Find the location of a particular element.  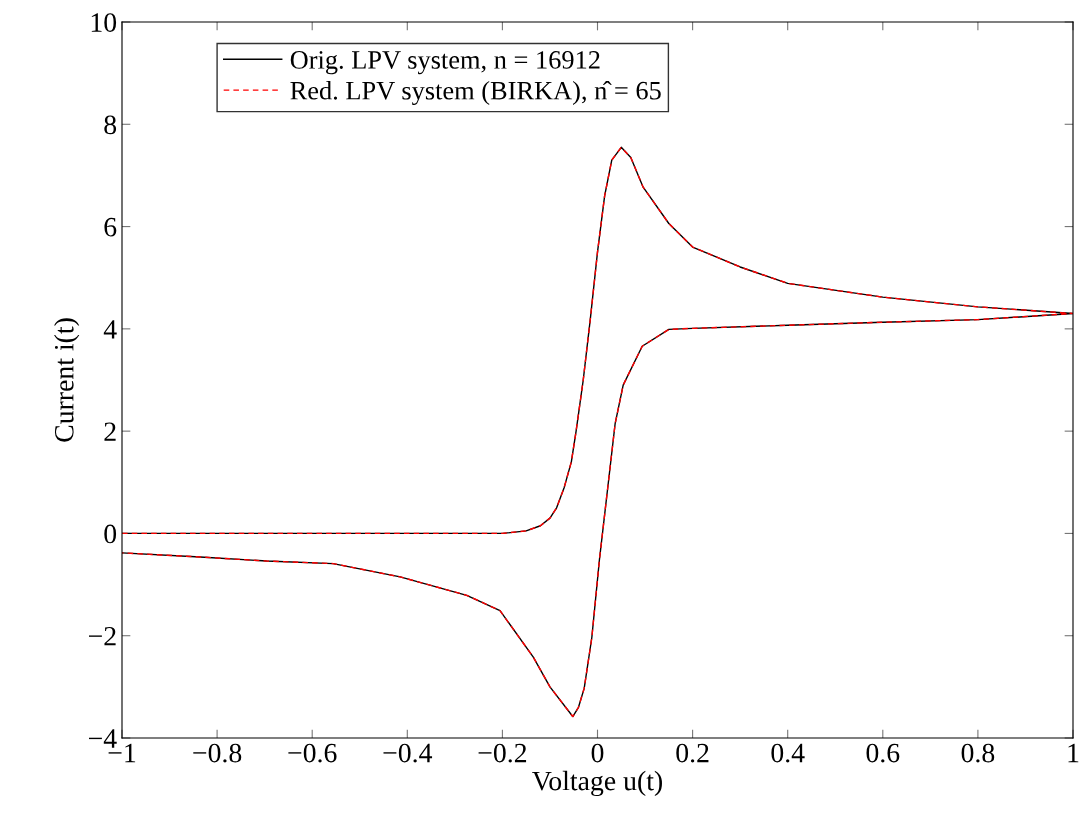

y-tick-label: 0 is located at coordinates (110, 534).